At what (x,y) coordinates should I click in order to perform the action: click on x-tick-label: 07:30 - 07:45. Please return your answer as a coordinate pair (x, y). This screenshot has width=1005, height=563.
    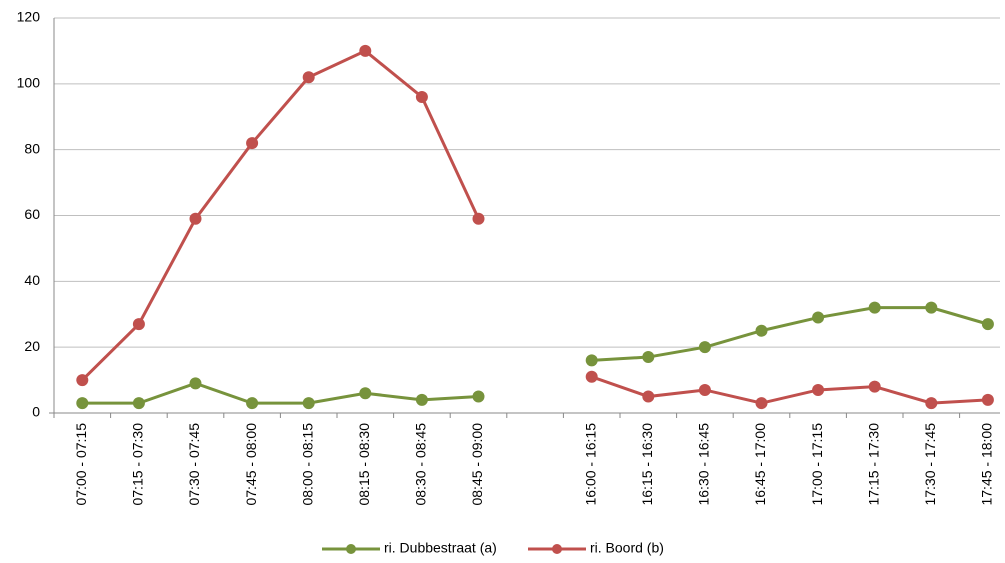
    Looking at the image, I should click on (194, 464).